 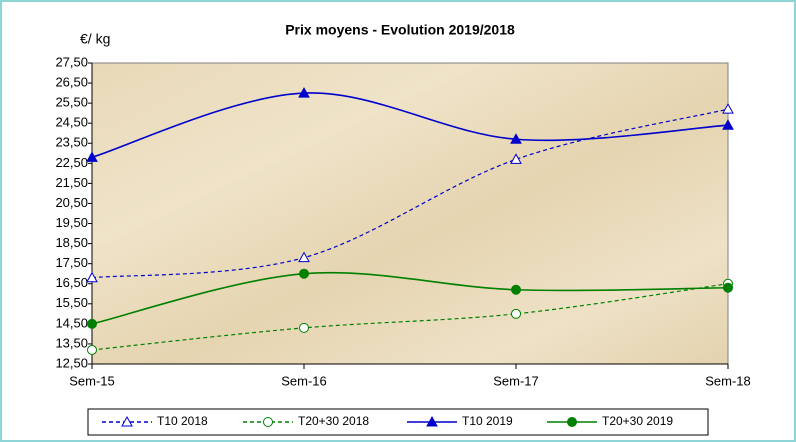 What do you see at coordinates (516, 380) in the screenshot?
I see `x-tick-label: Sem-17` at bounding box center [516, 380].